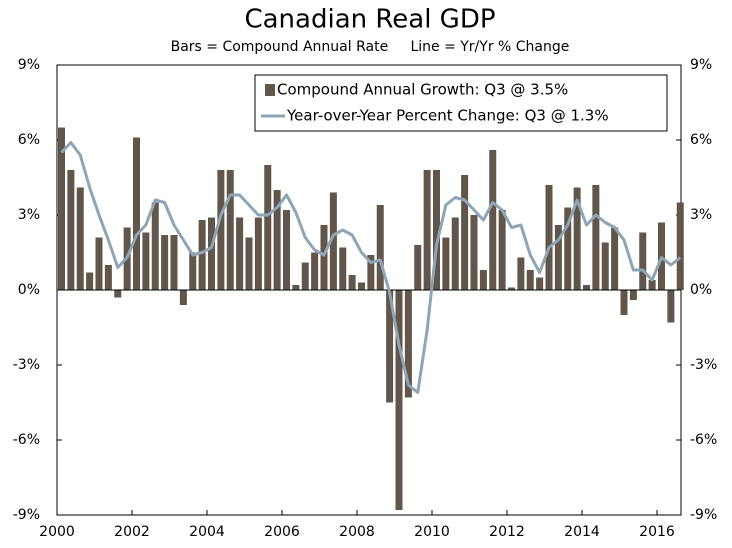  Describe the element at coordinates (29, 215) in the screenshot. I see `y-tick-label: 3%` at that location.